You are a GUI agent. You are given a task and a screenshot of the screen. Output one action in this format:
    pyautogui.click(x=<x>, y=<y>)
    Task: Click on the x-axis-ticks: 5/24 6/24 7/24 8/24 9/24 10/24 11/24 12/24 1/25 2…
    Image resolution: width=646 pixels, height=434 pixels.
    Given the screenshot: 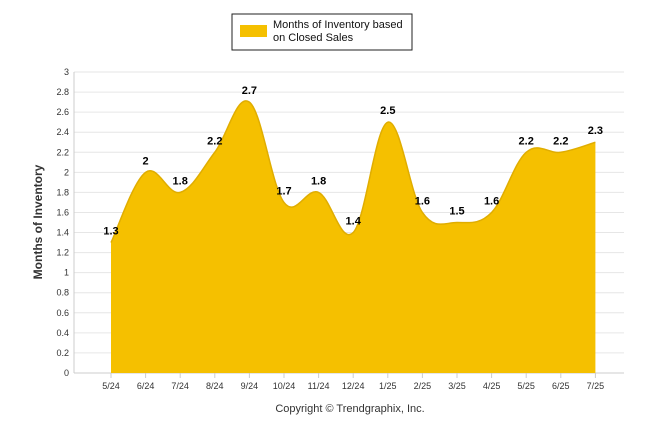 What is the action you would take?
    pyautogui.click(x=353, y=382)
    